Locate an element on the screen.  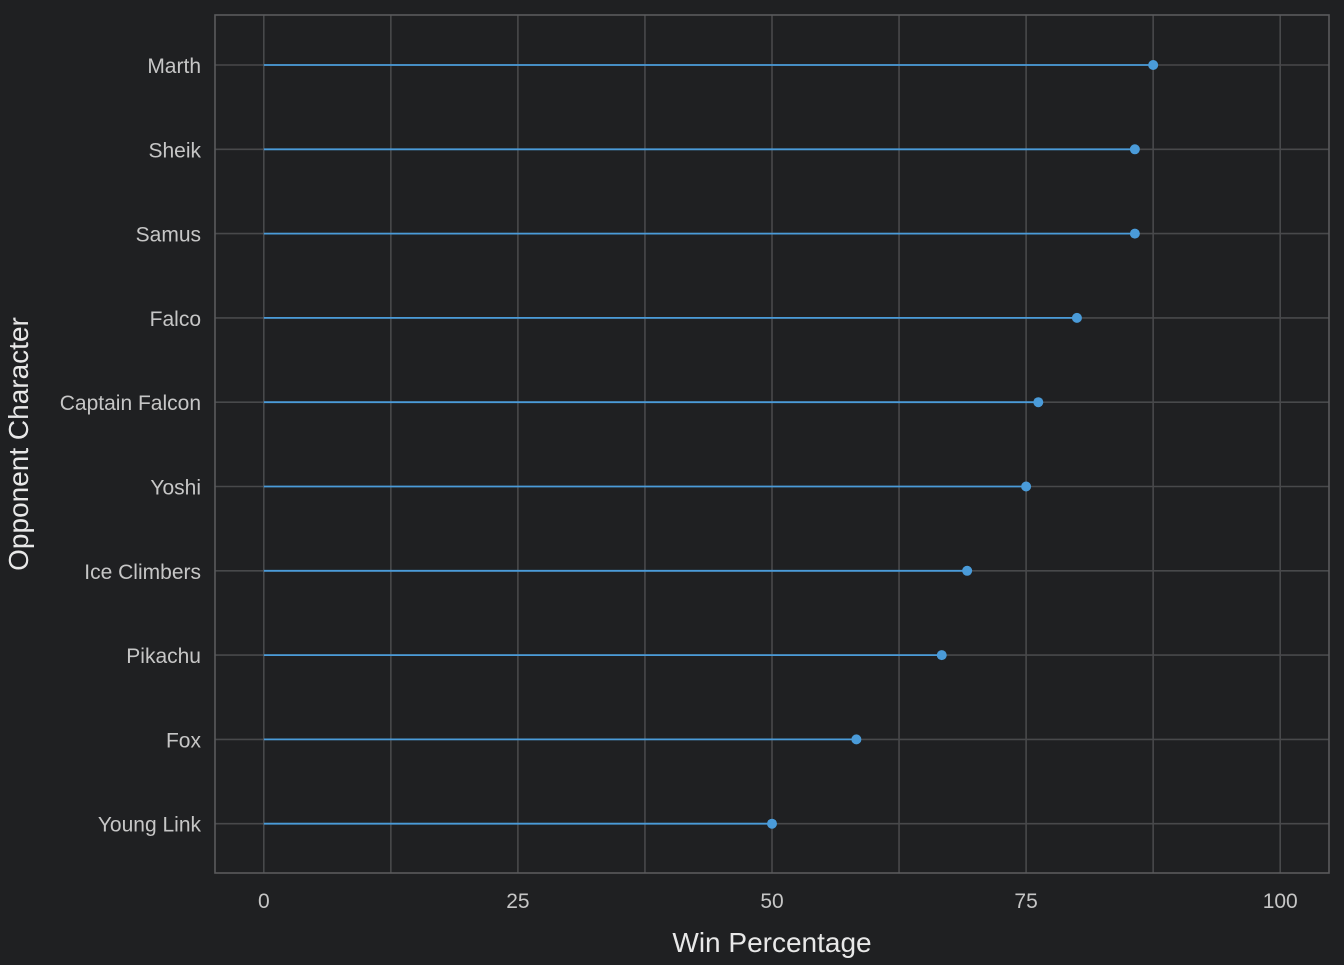
x-tick-label: 0 is located at coordinates (264, 901).